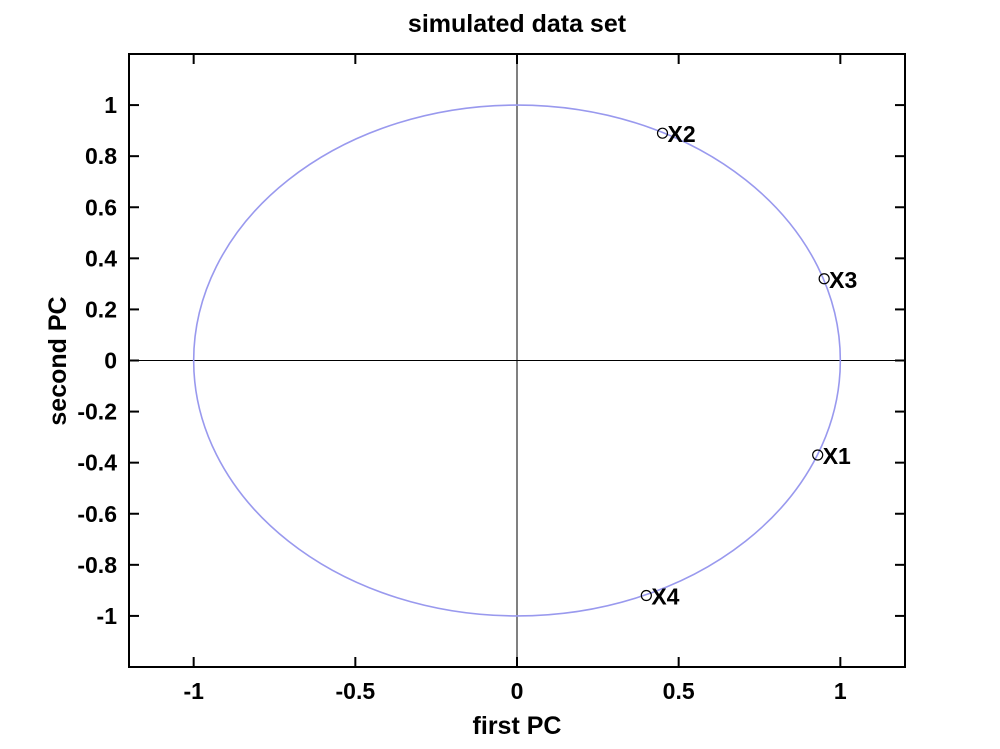 The width and height of the screenshot is (1000, 749). I want to click on y-tick-label: 0.2, so click(101, 309).